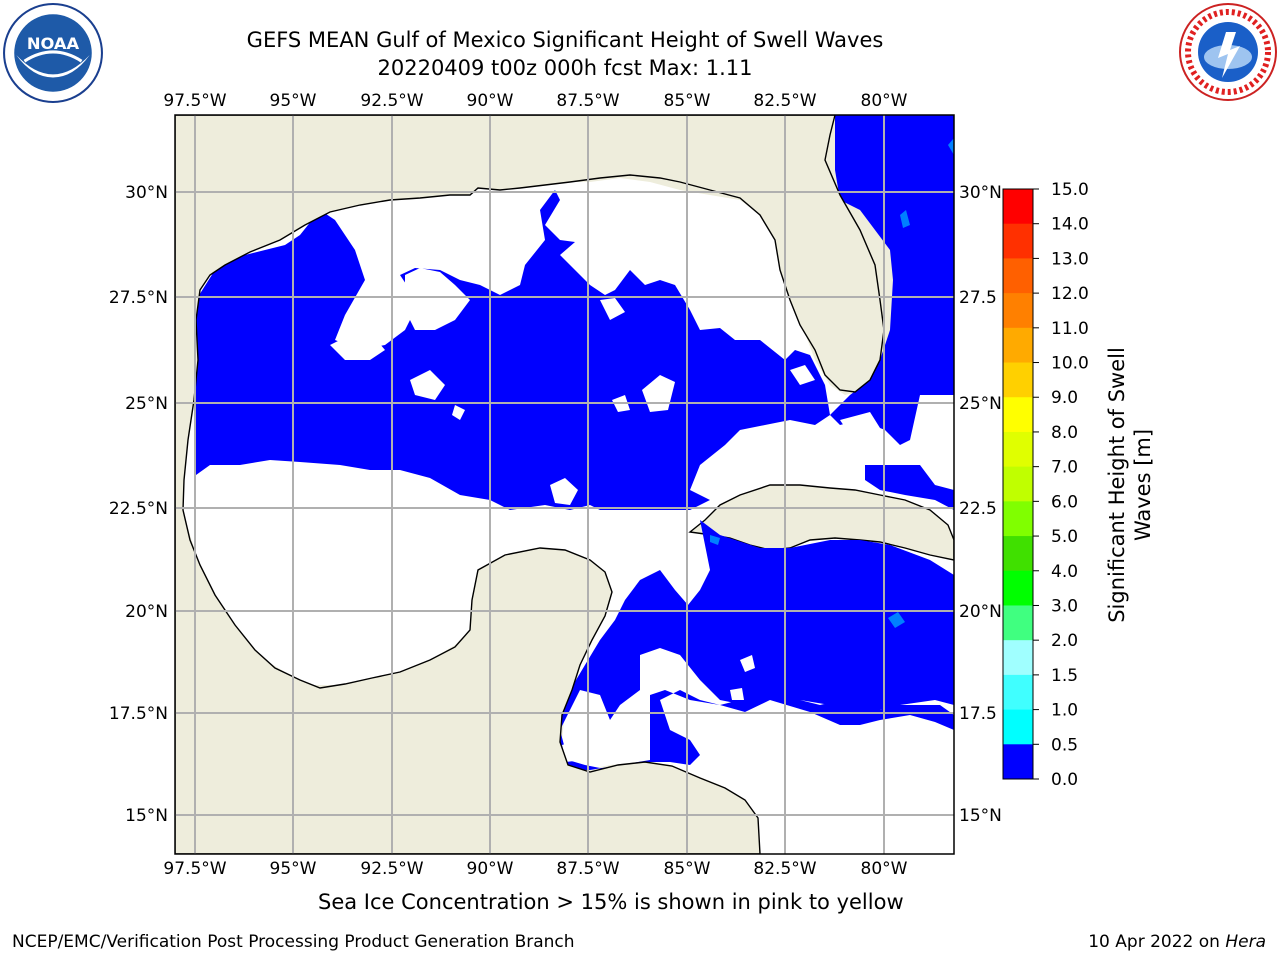 This screenshot has height=960, width=1280. I want to click on lat-tick-left-2: 27.5°N, so click(138, 298).